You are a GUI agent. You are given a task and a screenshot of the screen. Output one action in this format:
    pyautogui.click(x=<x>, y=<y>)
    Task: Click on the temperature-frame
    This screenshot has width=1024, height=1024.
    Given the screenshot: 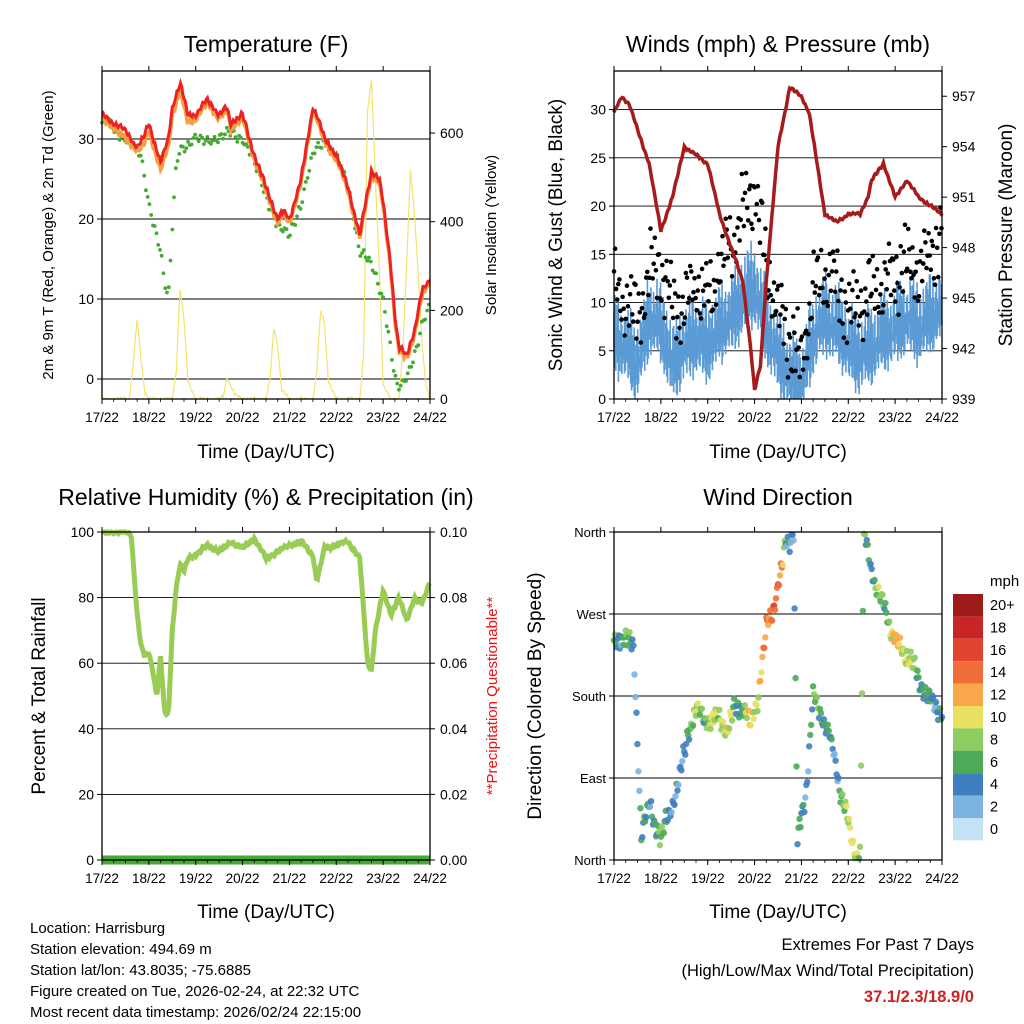 What is the action you would take?
    pyautogui.click(x=266, y=235)
    